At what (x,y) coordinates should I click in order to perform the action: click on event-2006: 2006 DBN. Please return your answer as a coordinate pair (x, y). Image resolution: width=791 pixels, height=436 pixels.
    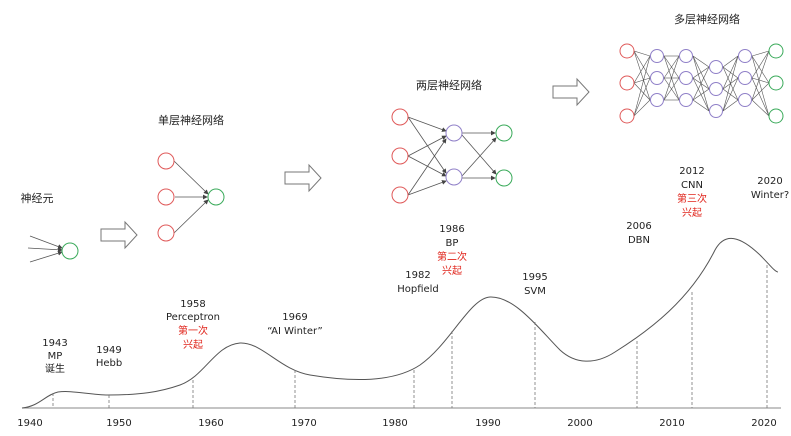
    Looking at the image, I should click on (638, 233).